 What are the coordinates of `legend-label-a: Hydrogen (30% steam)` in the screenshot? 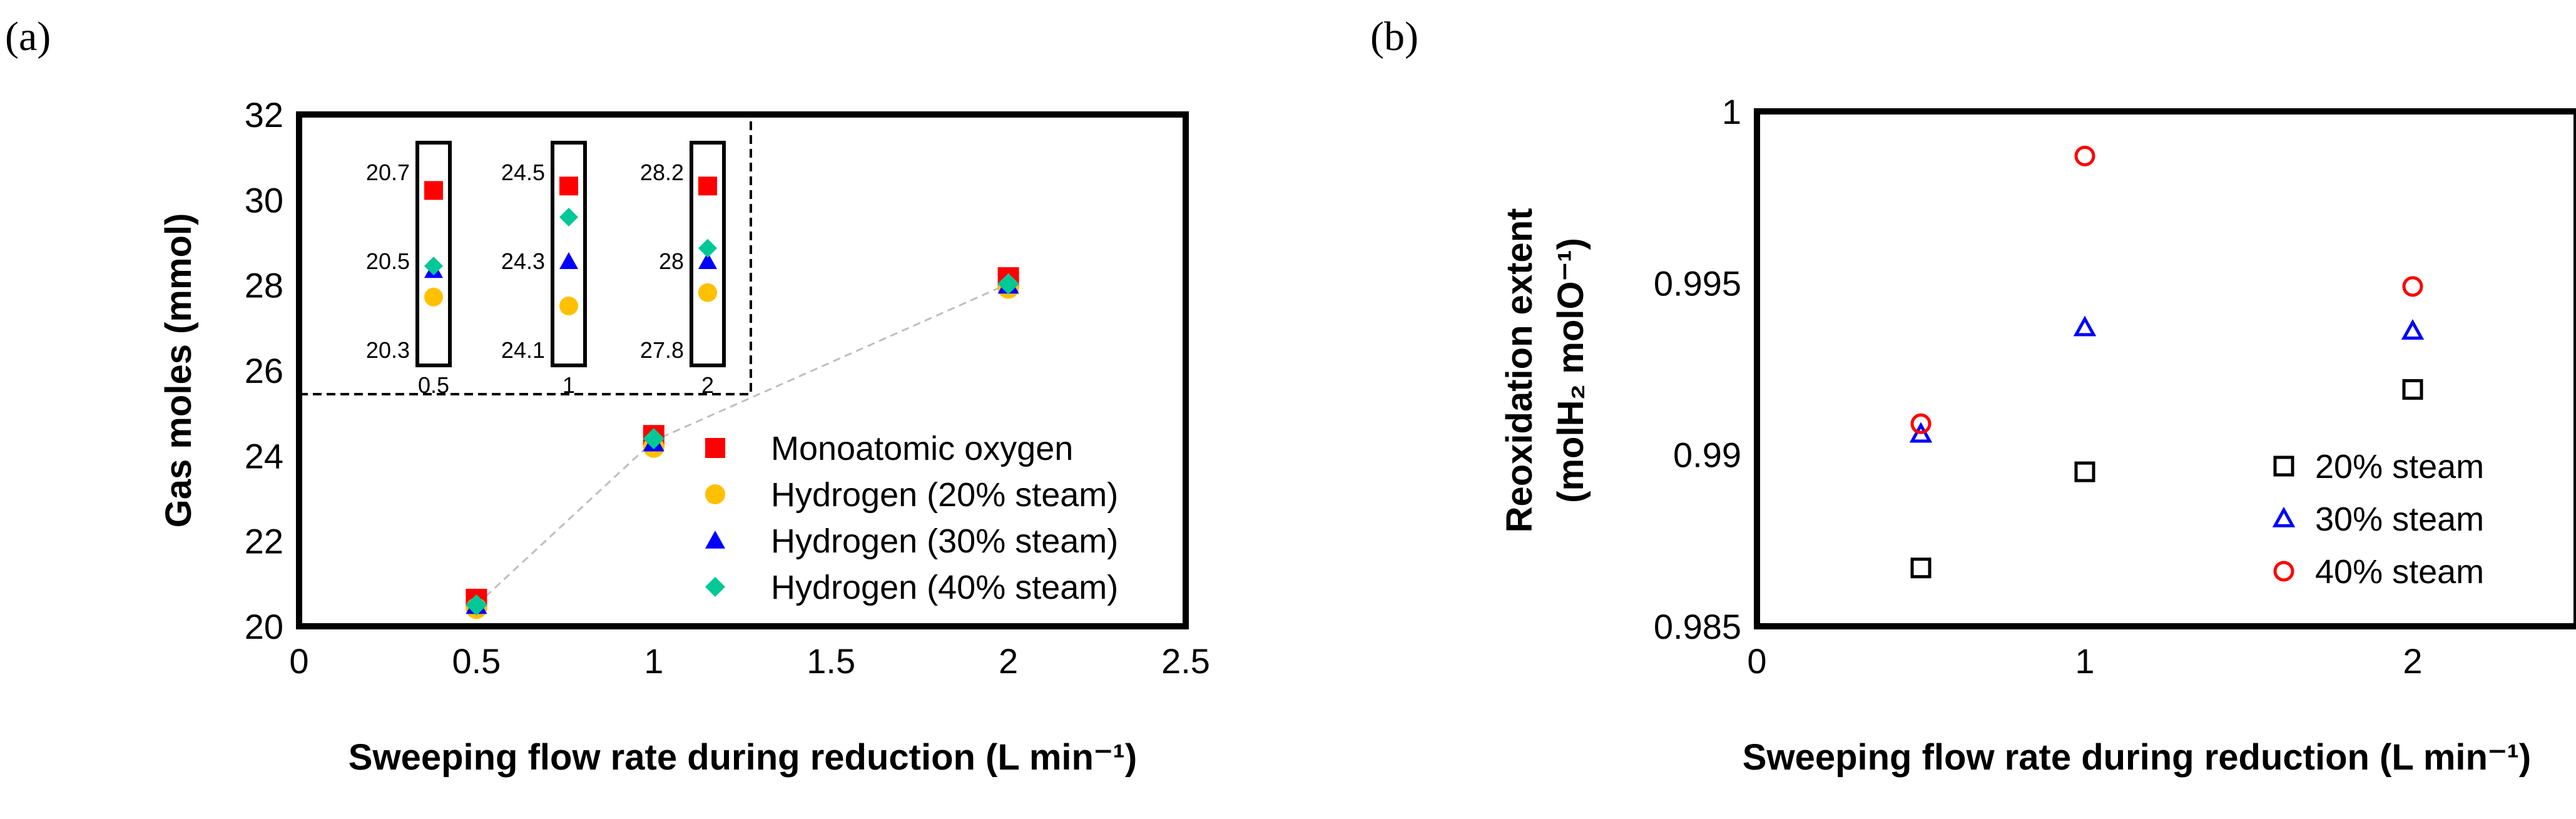 It's located at (944, 541).